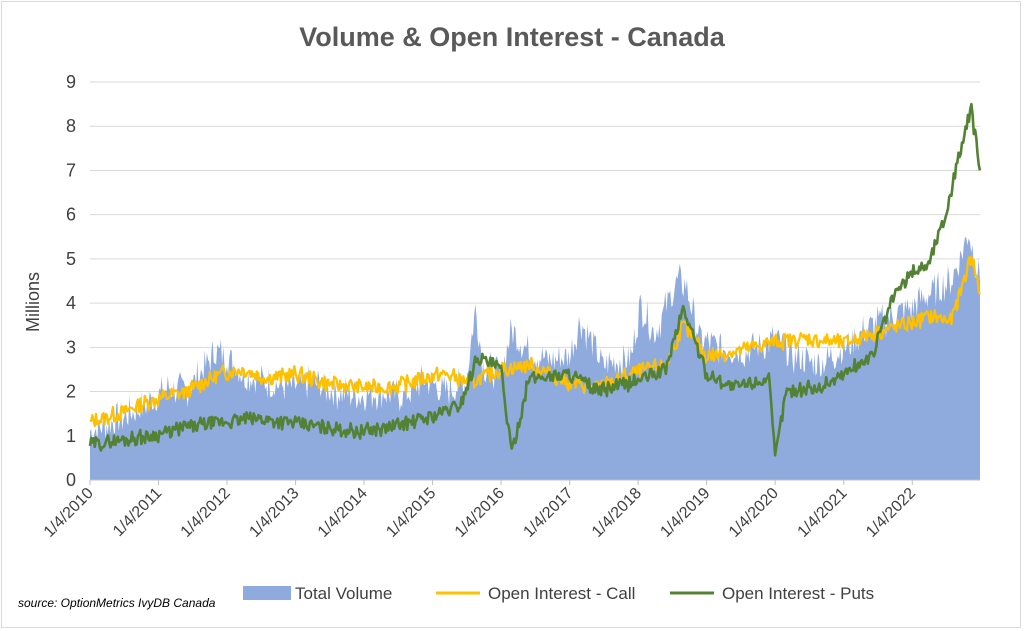 The width and height of the screenshot is (1024, 631). I want to click on y-tick-label: 6, so click(71, 215).